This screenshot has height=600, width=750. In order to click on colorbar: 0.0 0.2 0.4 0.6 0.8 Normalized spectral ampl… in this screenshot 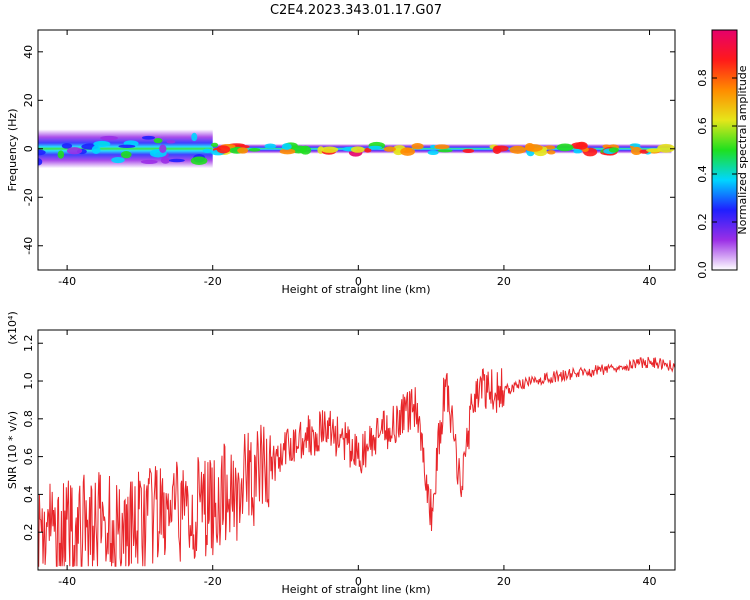, I will do `click(722, 154)`.